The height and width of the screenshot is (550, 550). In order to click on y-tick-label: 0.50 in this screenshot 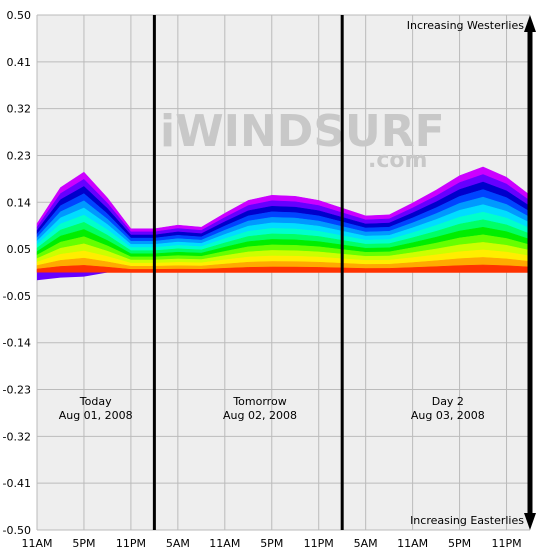, I will do `click(19, 15)`.